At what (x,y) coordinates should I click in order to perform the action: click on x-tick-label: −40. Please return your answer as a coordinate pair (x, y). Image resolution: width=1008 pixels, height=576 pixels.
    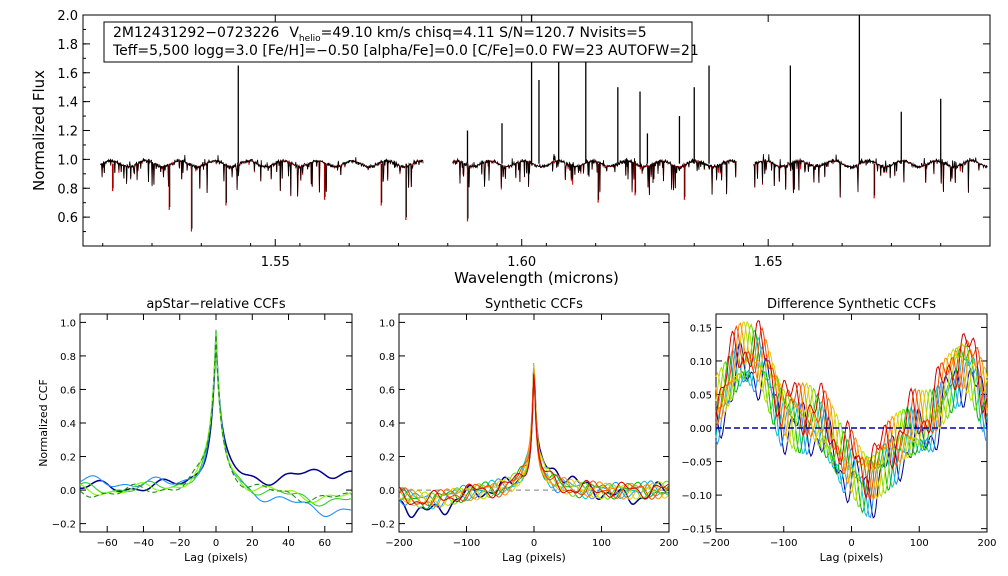
    Looking at the image, I should click on (143, 543).